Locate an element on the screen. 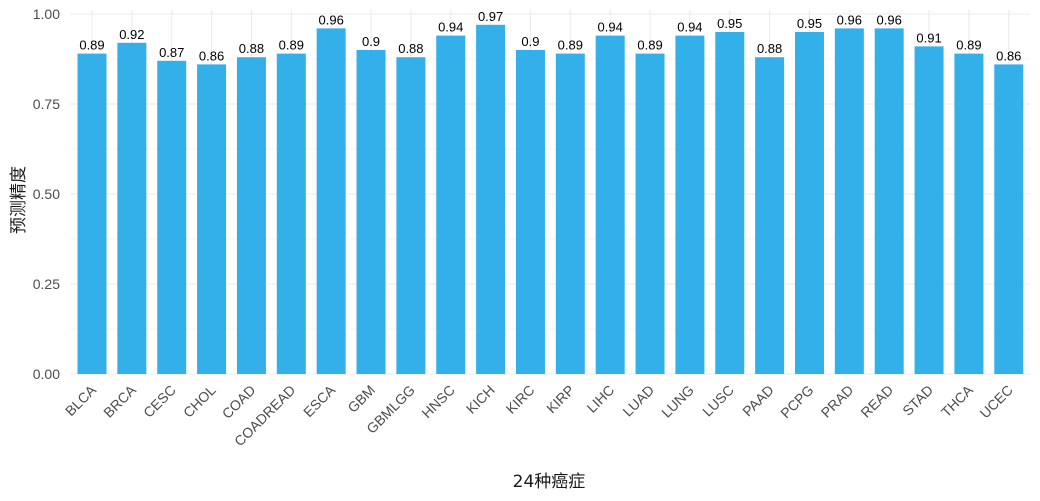 This screenshot has width=1040, height=501. y-axis: 0.00 0.25 0.50 0.75 1.00 is located at coordinates (46, 194).